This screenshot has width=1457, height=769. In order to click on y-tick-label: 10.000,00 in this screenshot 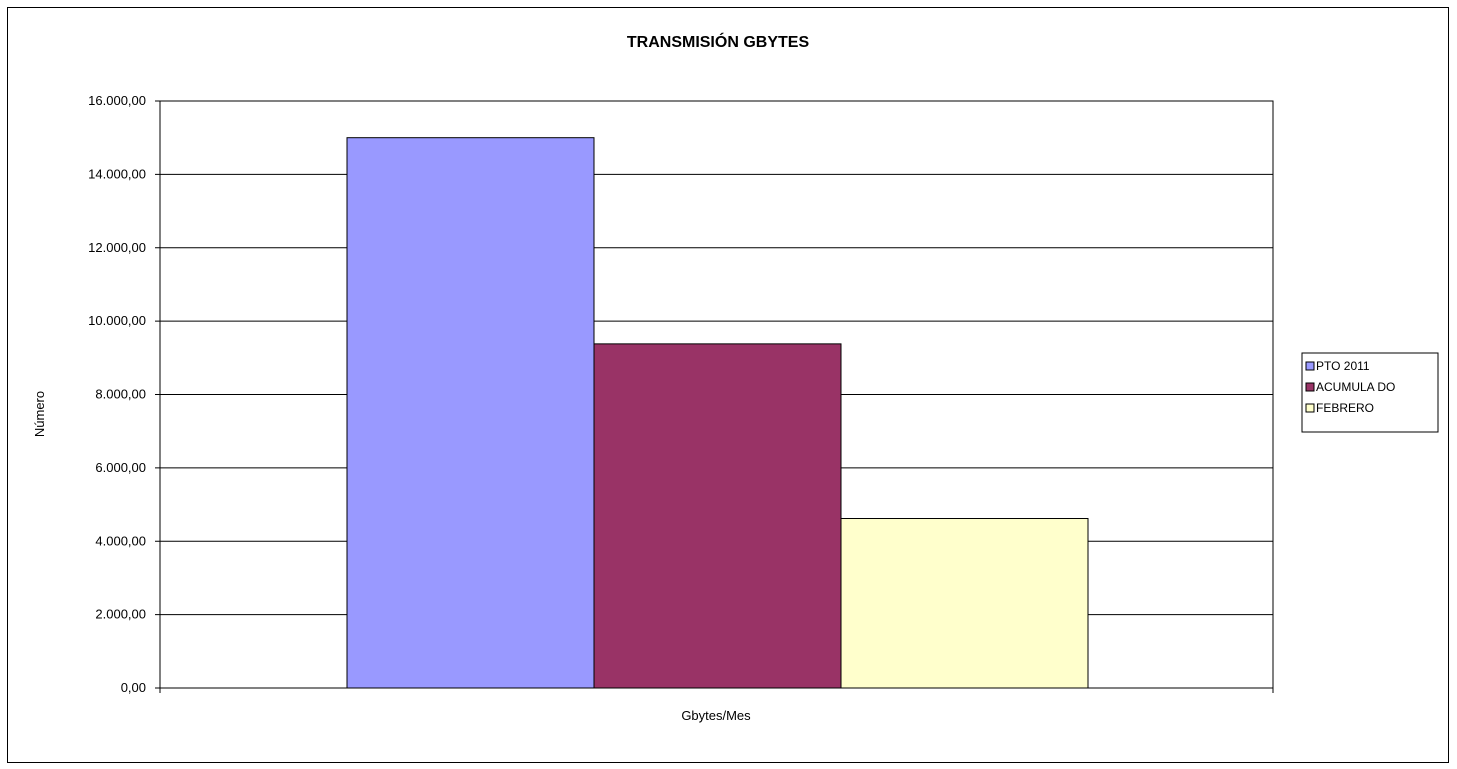, I will do `click(117, 320)`.